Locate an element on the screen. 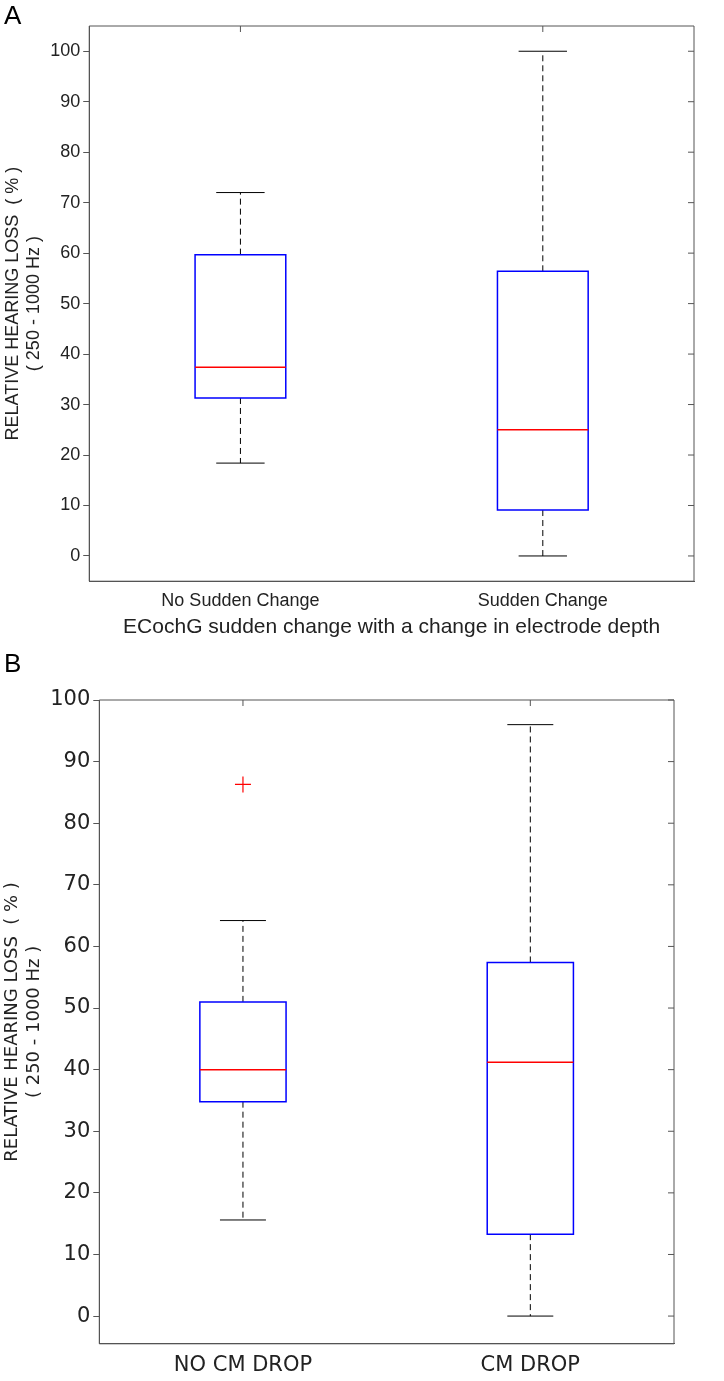 The width and height of the screenshot is (724, 1381). text: B is located at coordinates (13, 663).